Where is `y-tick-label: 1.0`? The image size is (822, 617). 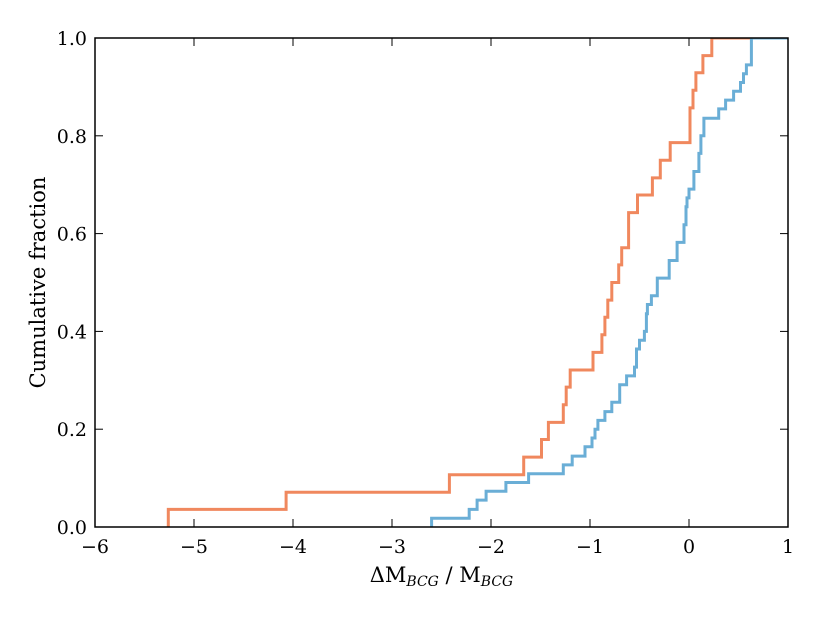 y-tick-label: 1.0 is located at coordinates (72, 39).